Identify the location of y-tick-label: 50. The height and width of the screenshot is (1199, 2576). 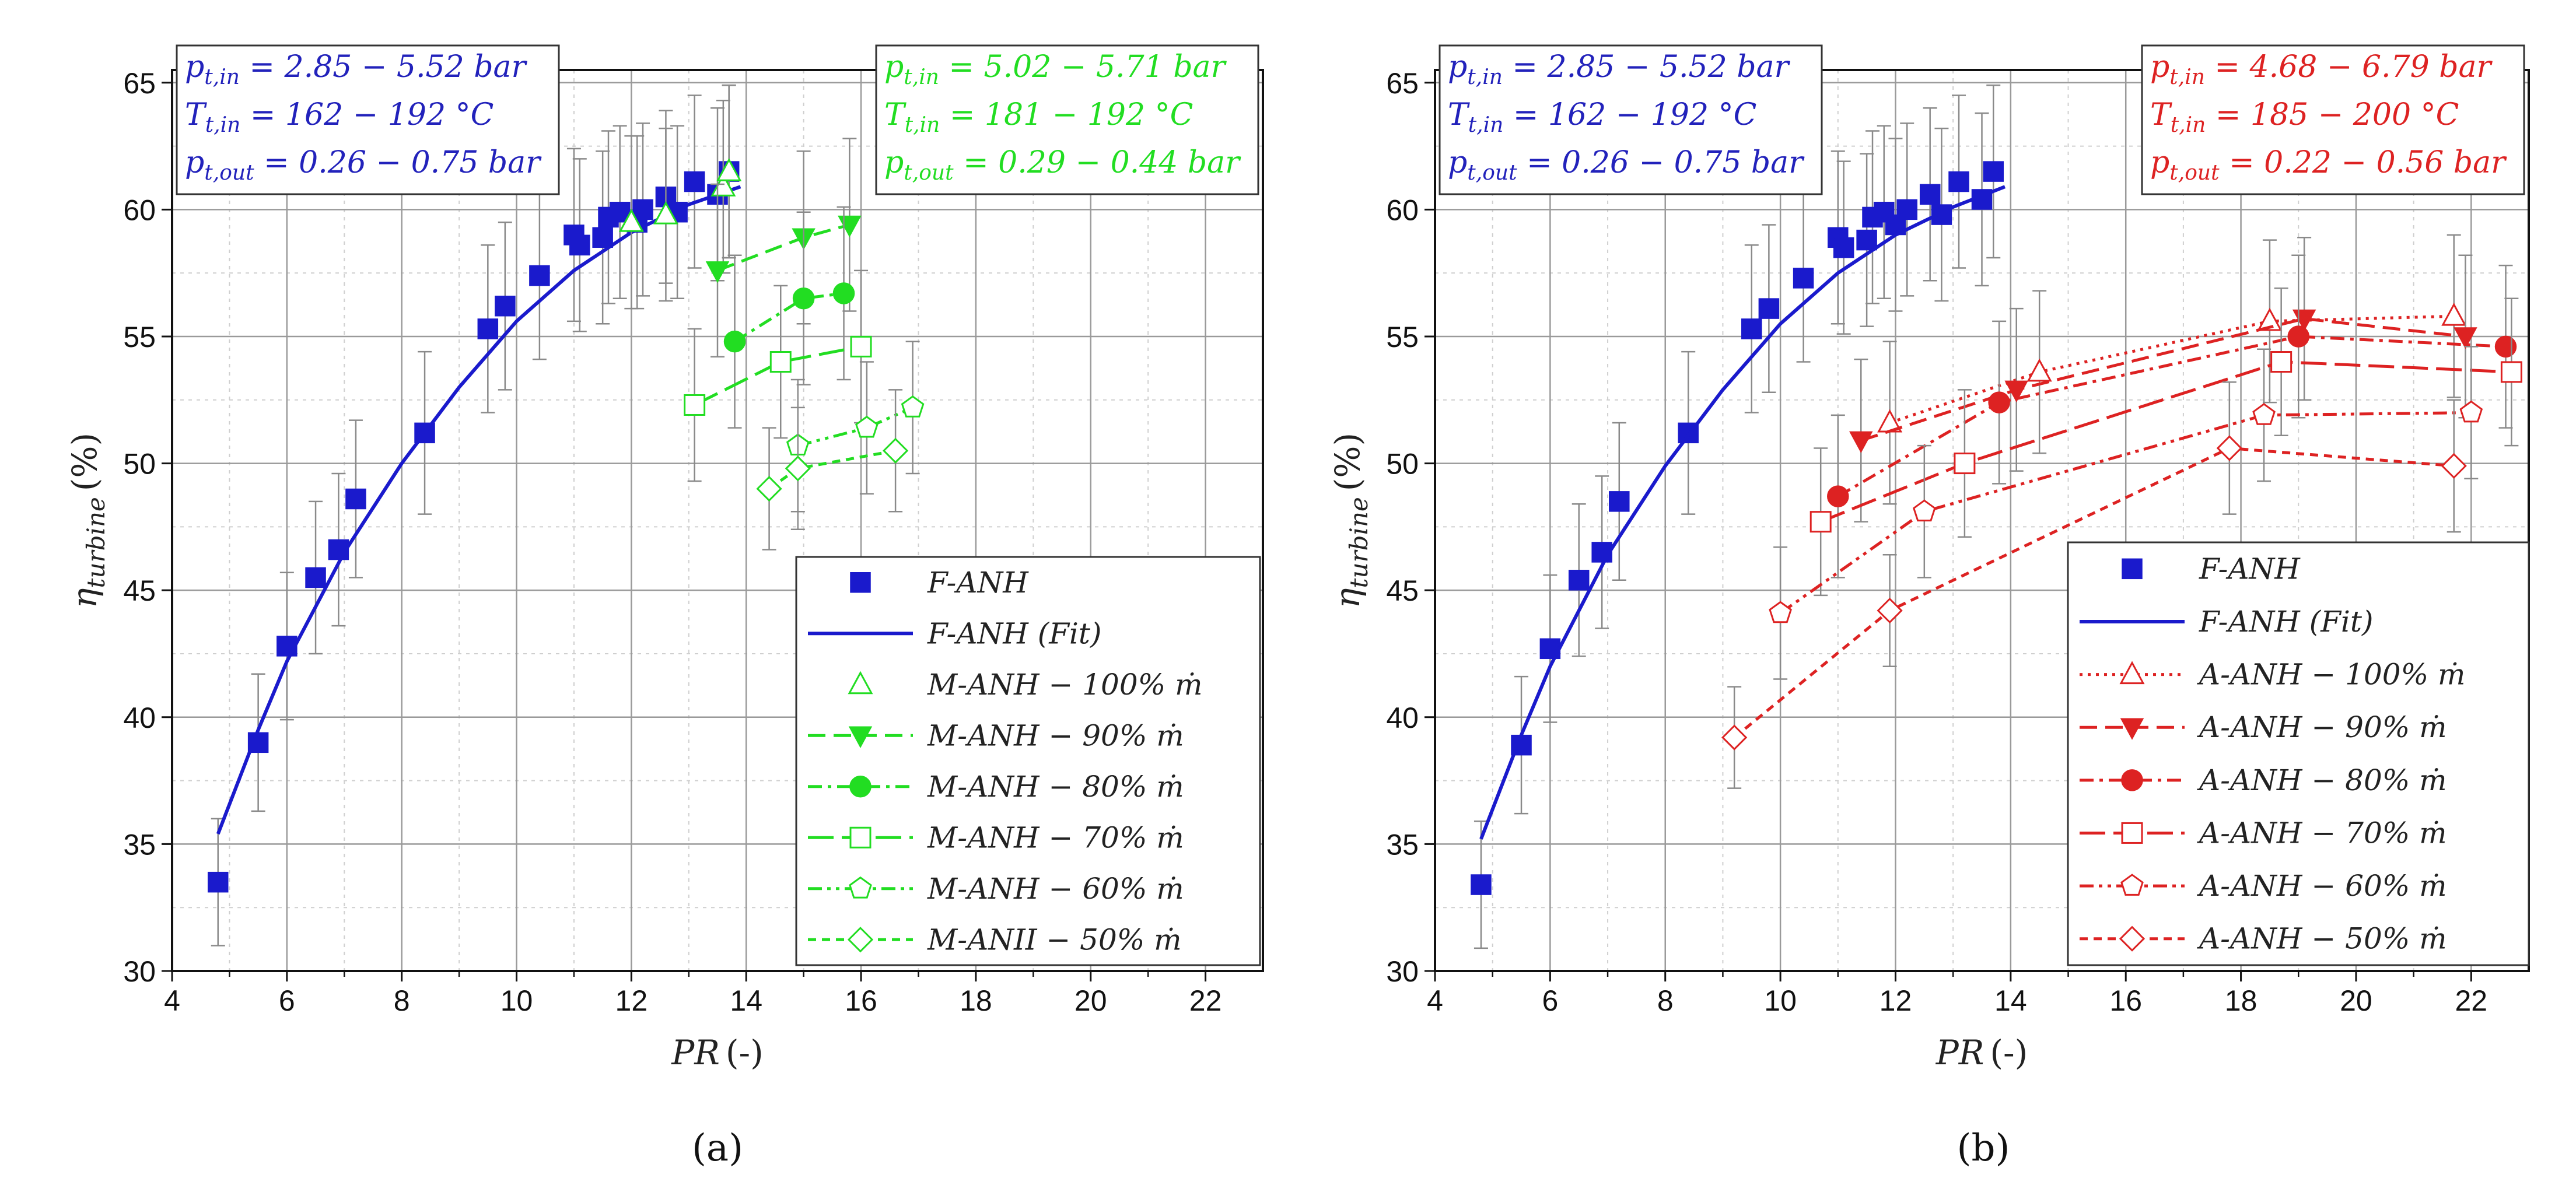
(1402, 464).